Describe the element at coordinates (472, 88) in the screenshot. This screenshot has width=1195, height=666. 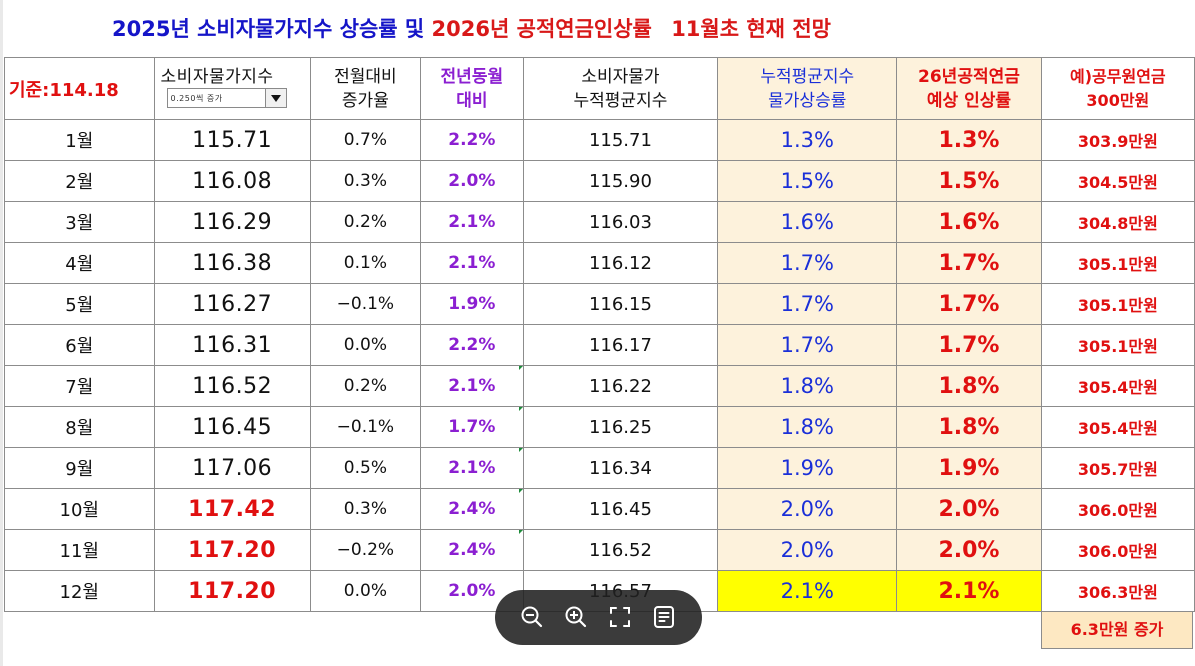
I see `header-yoy: 전년동월 대비` at that location.